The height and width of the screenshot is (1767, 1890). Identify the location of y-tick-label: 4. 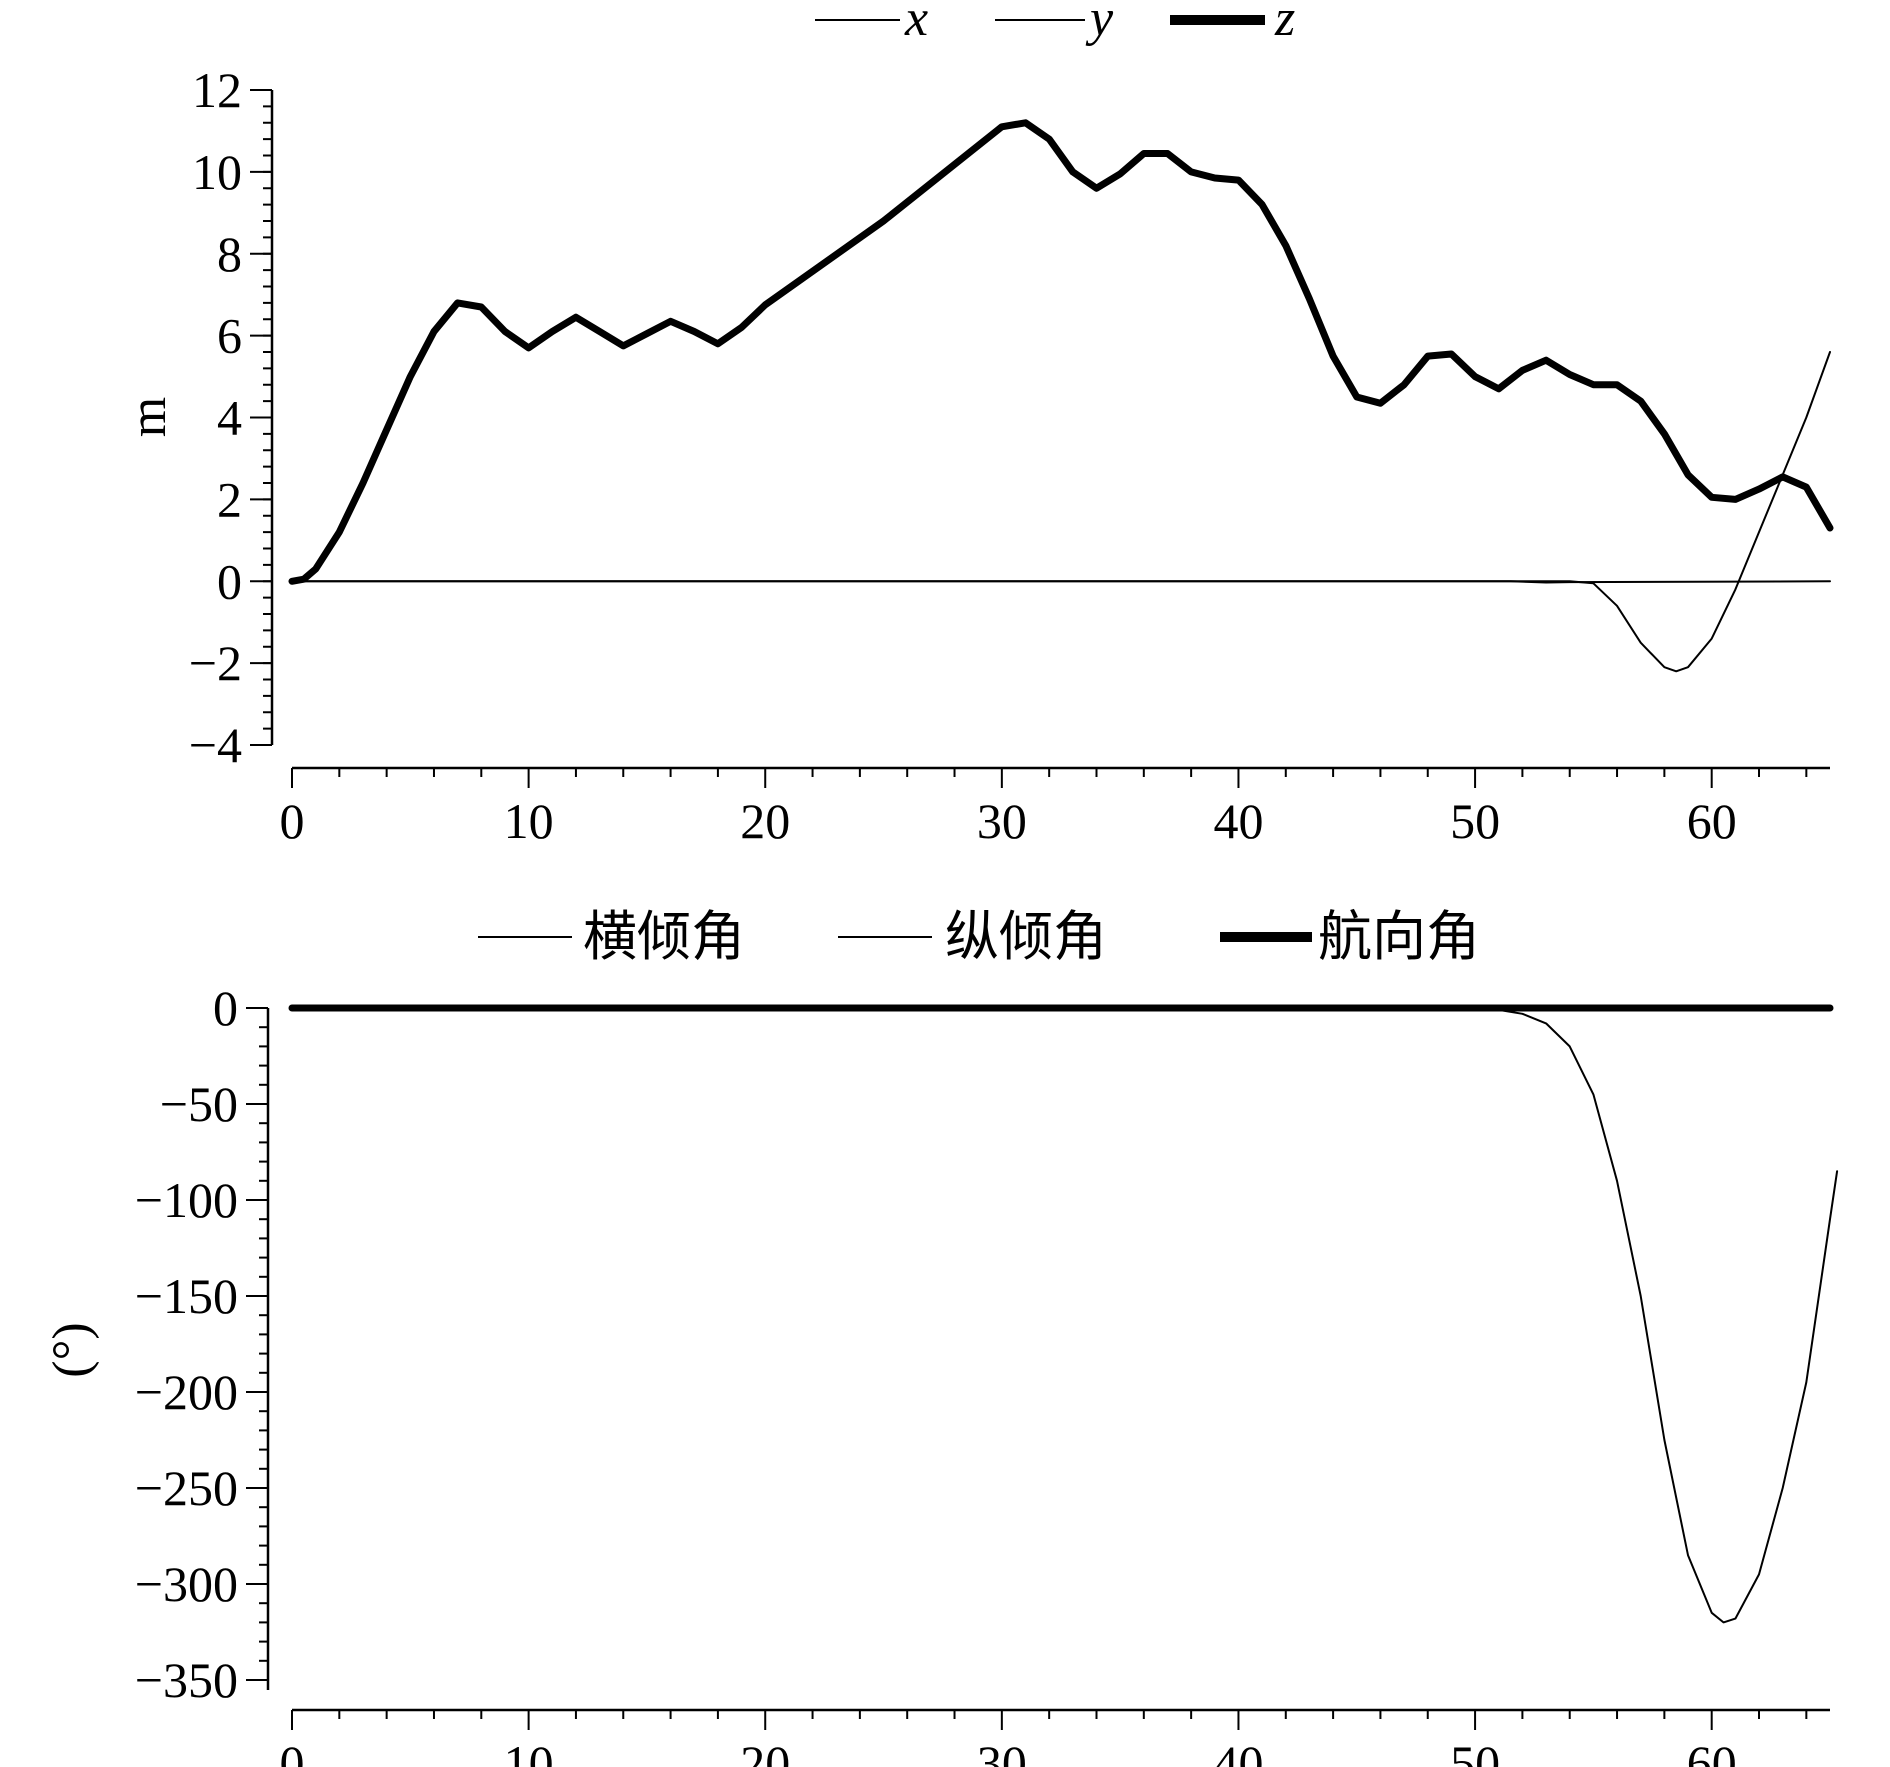
(229, 418).